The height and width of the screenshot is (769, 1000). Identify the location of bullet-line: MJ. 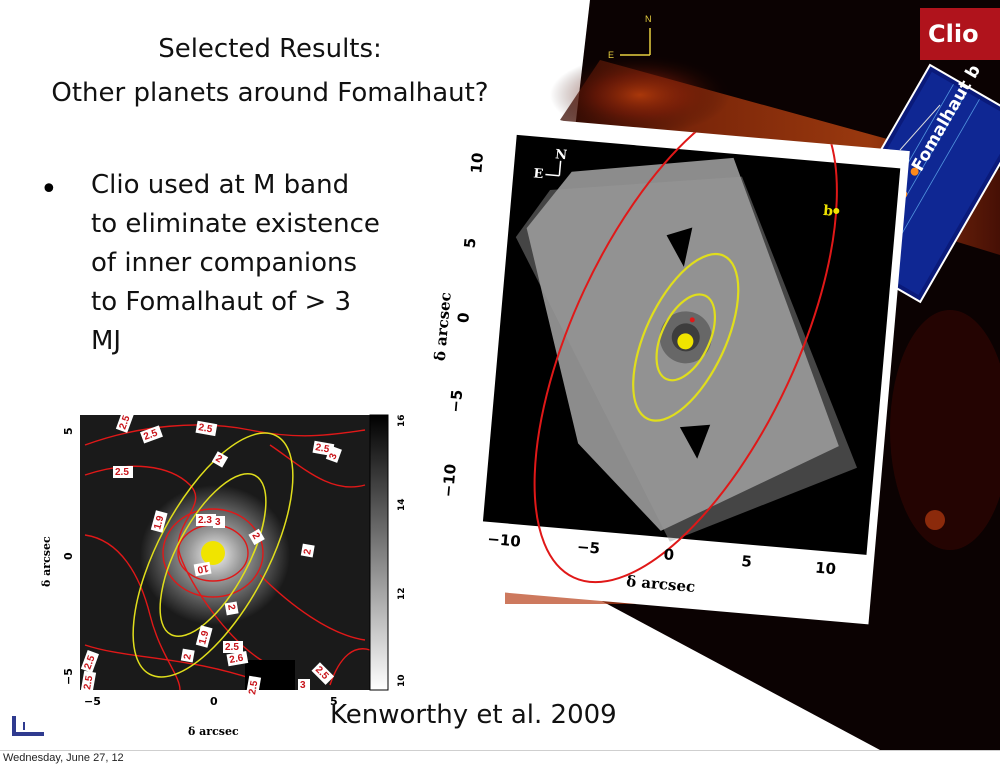
(106, 341).